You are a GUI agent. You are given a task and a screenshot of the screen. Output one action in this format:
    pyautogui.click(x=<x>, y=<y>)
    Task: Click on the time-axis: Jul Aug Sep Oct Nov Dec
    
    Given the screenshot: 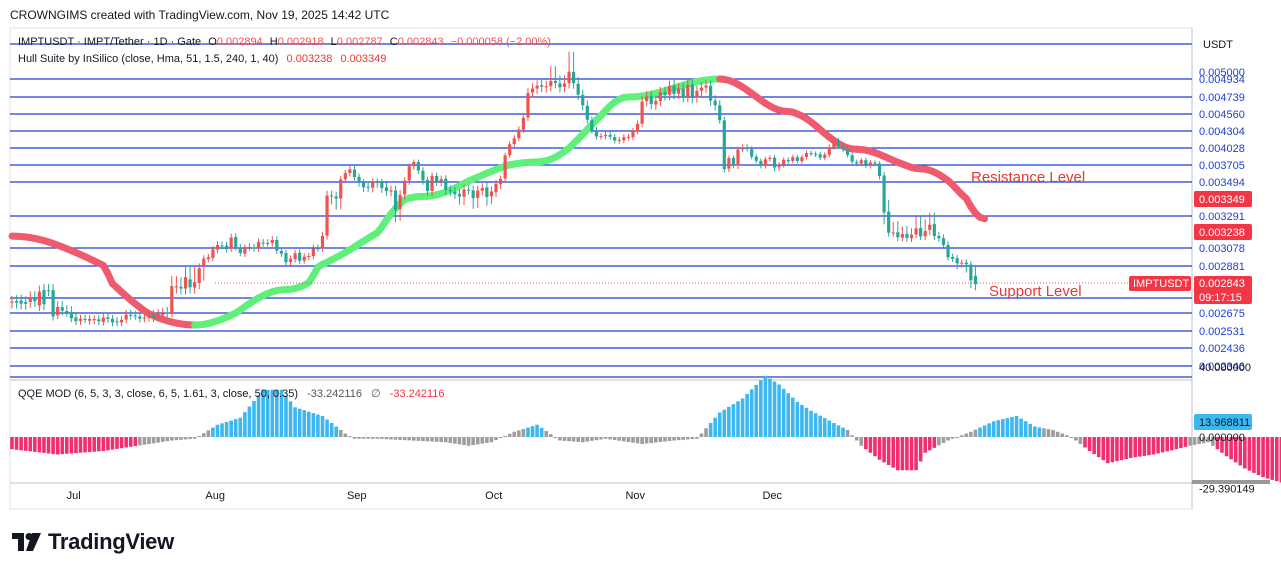 What is the action you would take?
    pyautogui.click(x=425, y=496)
    